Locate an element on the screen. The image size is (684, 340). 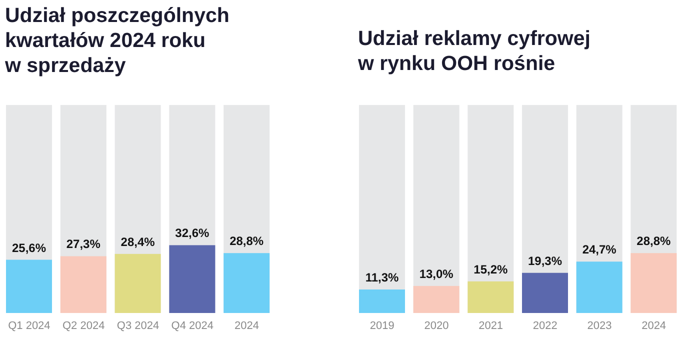
x-tick-label: Q4 2024 is located at coordinates (192, 326).